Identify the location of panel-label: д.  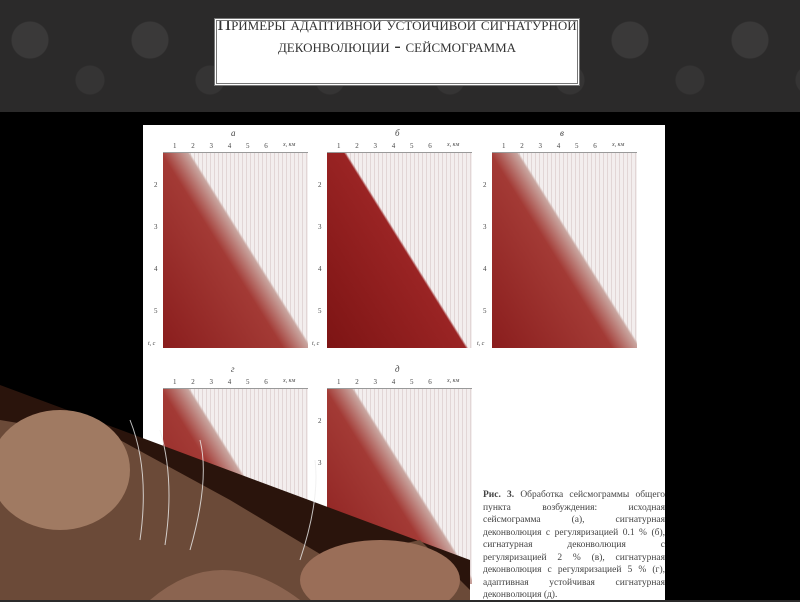
(397, 369).